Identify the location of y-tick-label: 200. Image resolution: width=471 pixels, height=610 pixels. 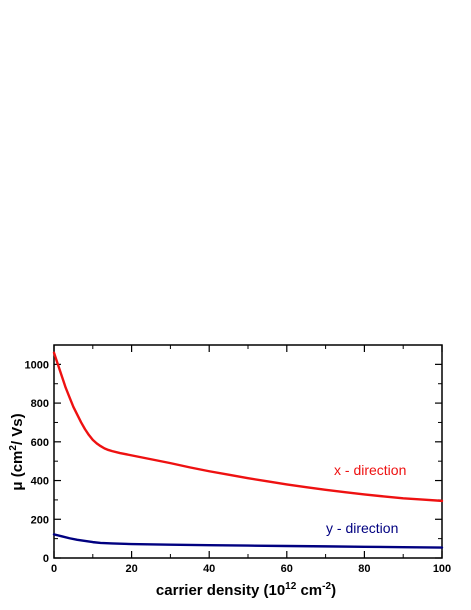
(40, 520).